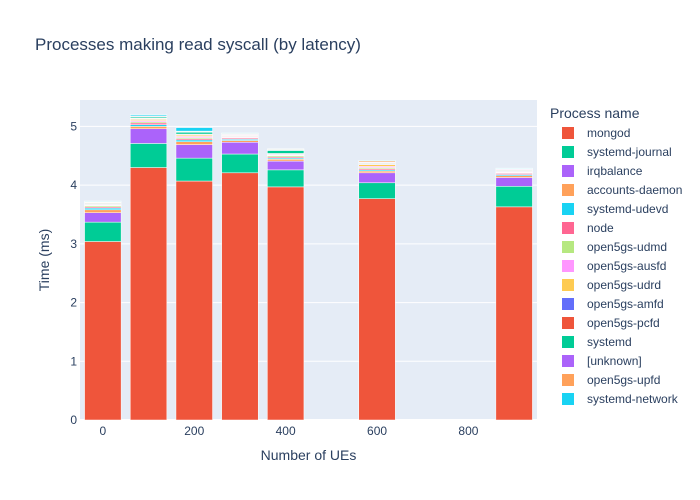 The height and width of the screenshot is (500, 700). I want to click on x-tick-label: 400, so click(286, 431).